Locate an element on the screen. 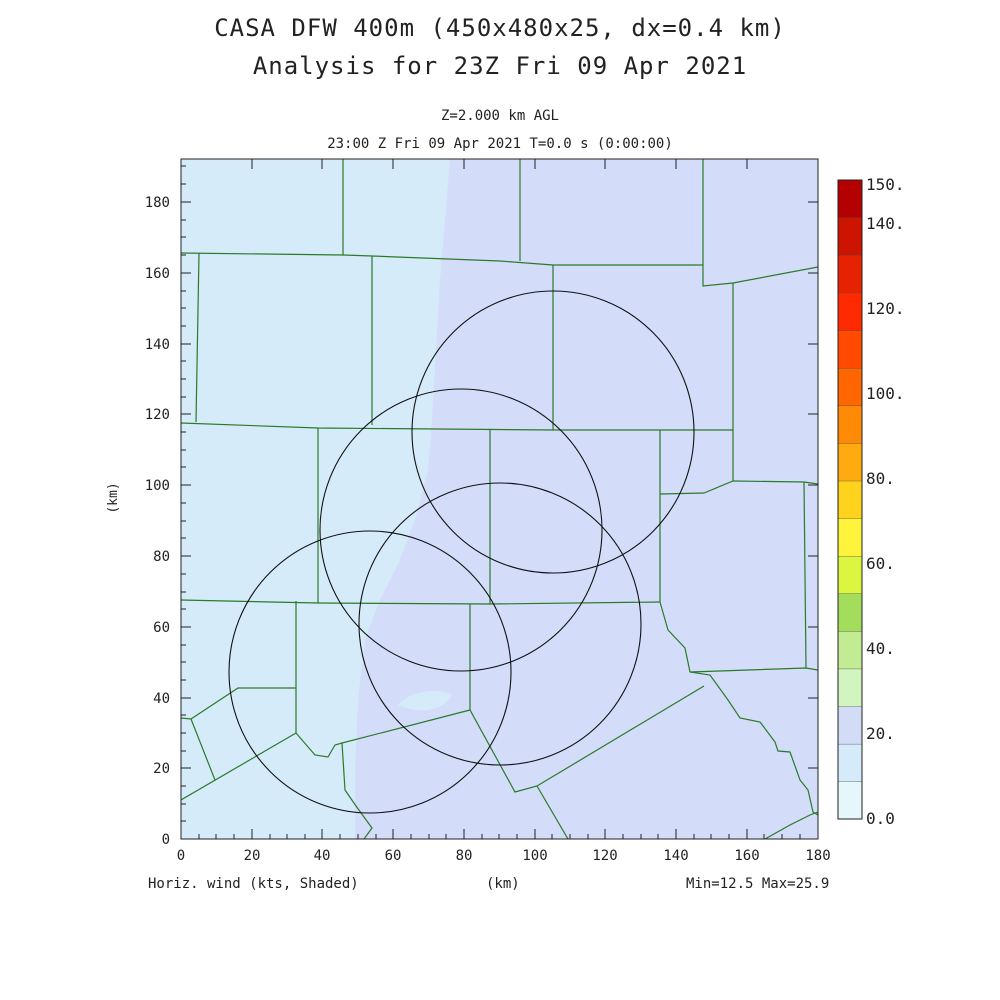  colorbar-label: 0.0 is located at coordinates (880, 818).